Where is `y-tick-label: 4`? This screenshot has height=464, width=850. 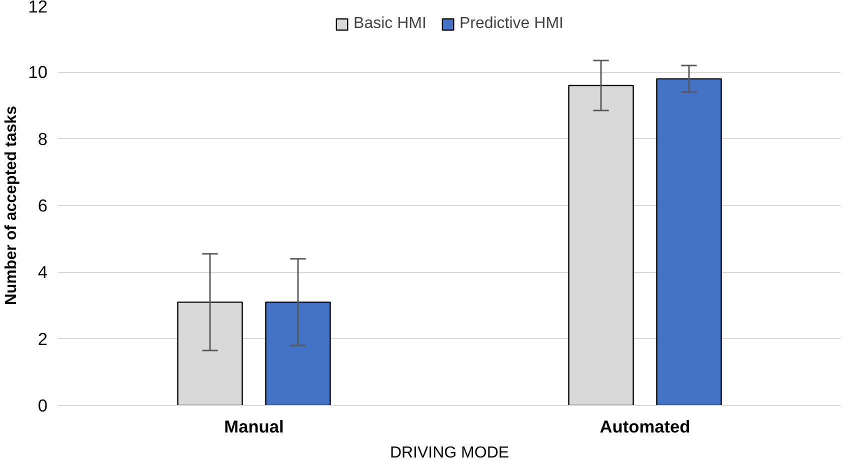 y-tick-label: 4 is located at coordinates (43, 272).